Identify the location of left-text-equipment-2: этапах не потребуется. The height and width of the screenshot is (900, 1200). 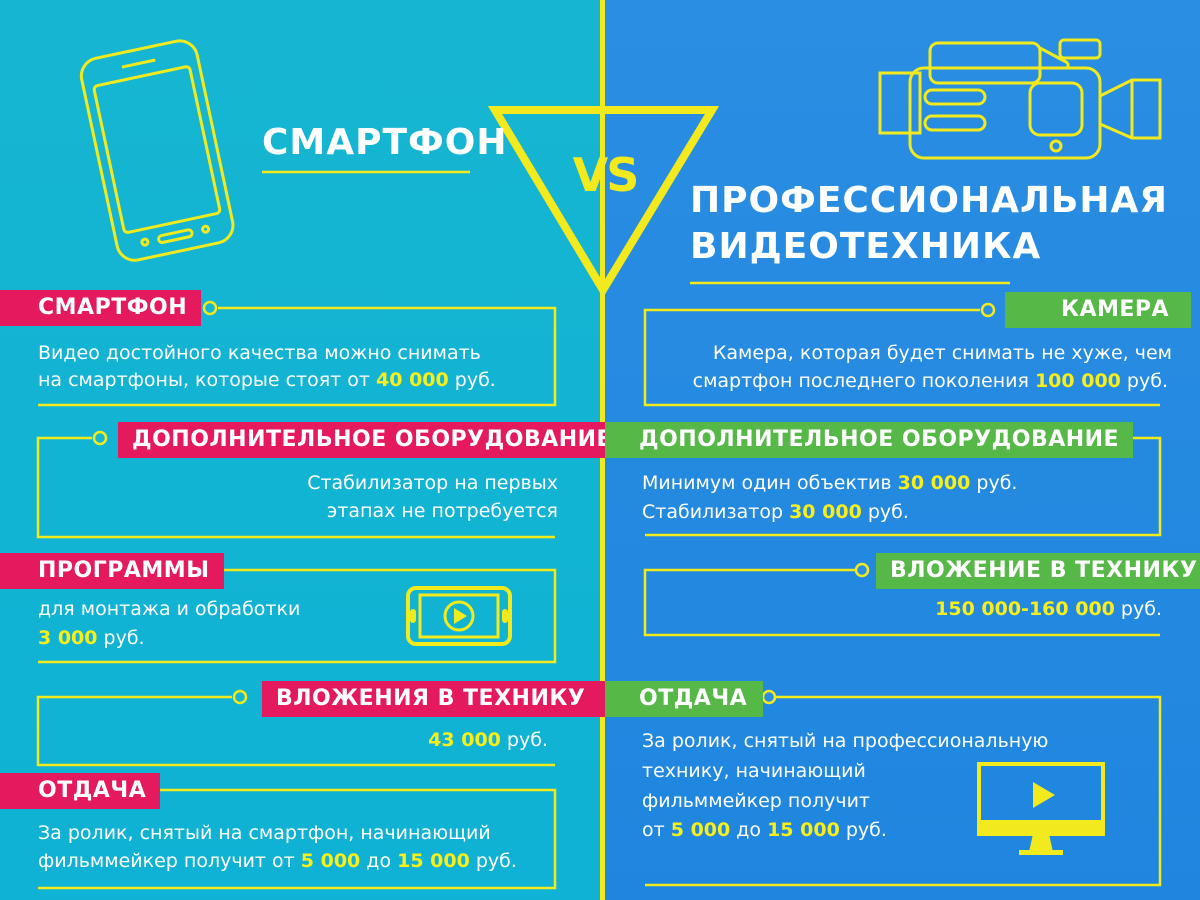
(442, 511).